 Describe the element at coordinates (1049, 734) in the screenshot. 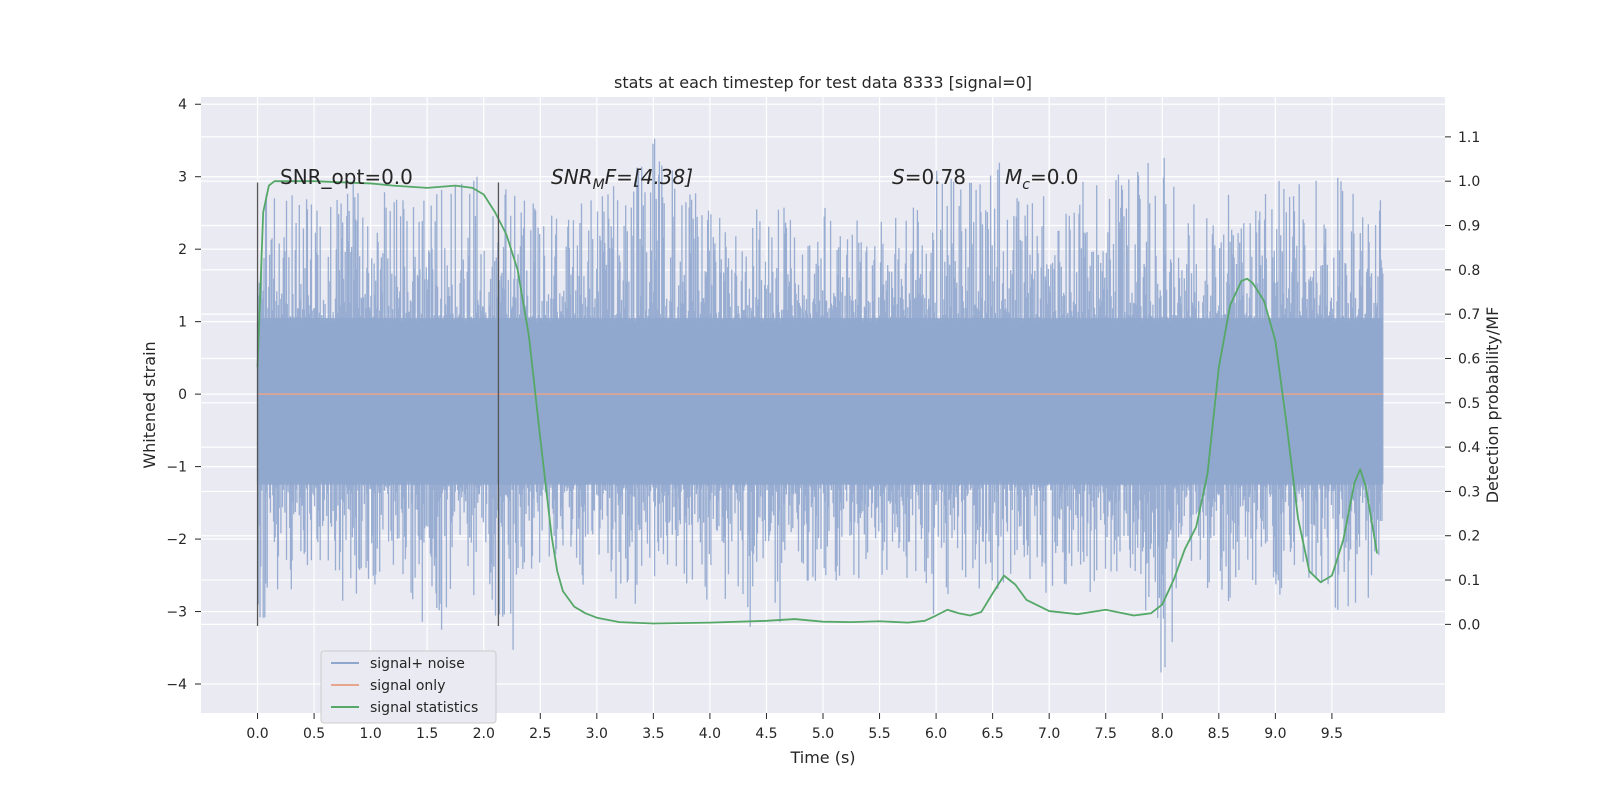

I see `x-tick-label: 7.0` at that location.